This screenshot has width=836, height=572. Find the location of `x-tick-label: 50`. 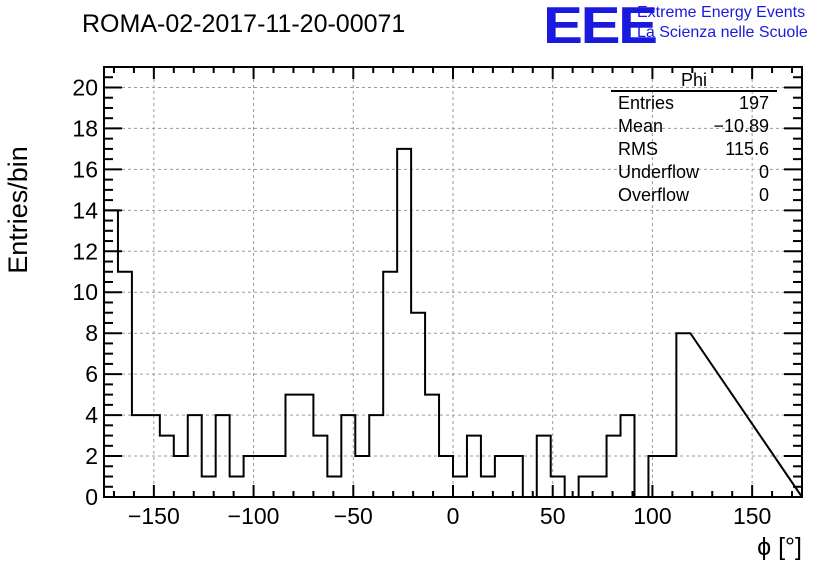

x-tick-label: 50 is located at coordinates (553, 516).